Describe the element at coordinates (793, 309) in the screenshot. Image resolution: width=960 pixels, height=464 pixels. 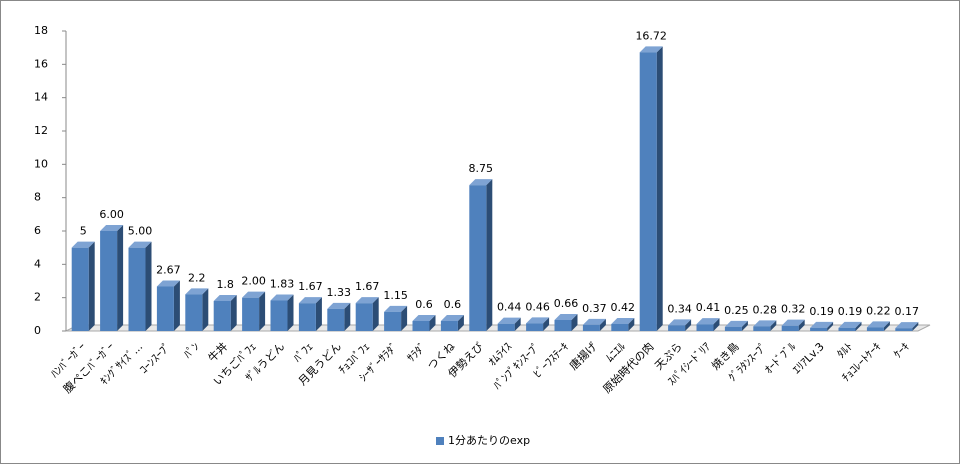
I see `value-label: 0.32` at that location.